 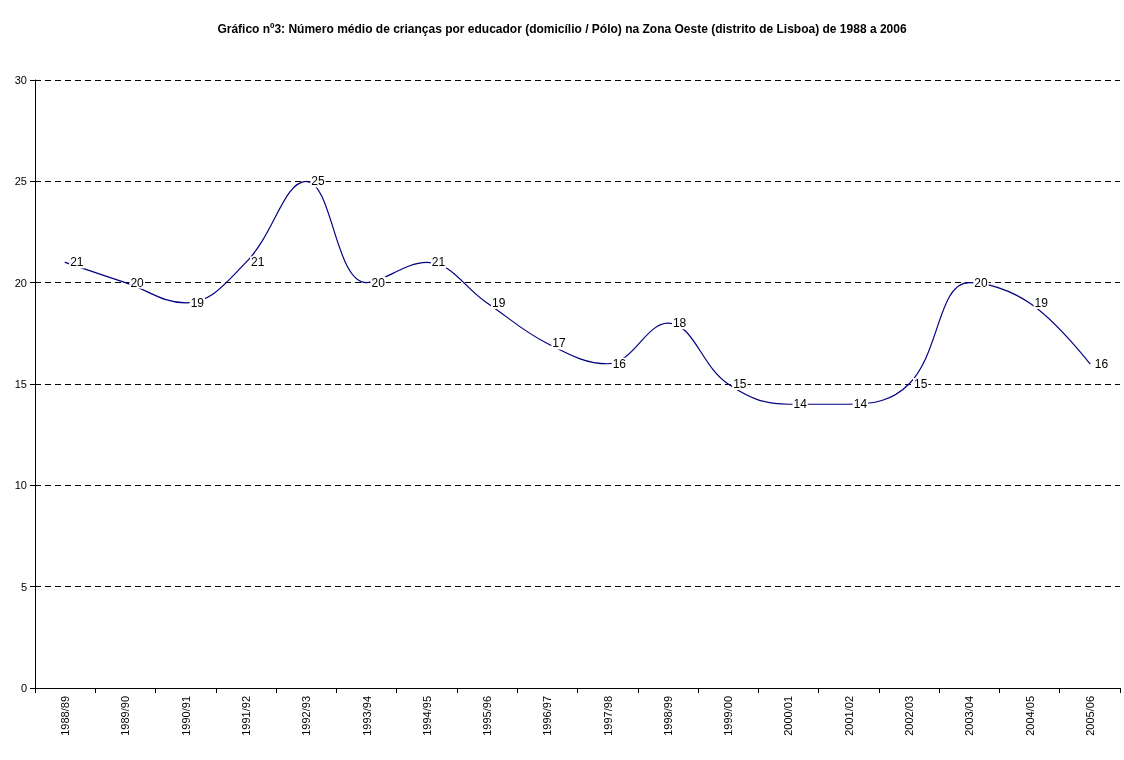 What do you see at coordinates (728, 716) in the screenshot?
I see `x-tick-label: 1999/00` at bounding box center [728, 716].